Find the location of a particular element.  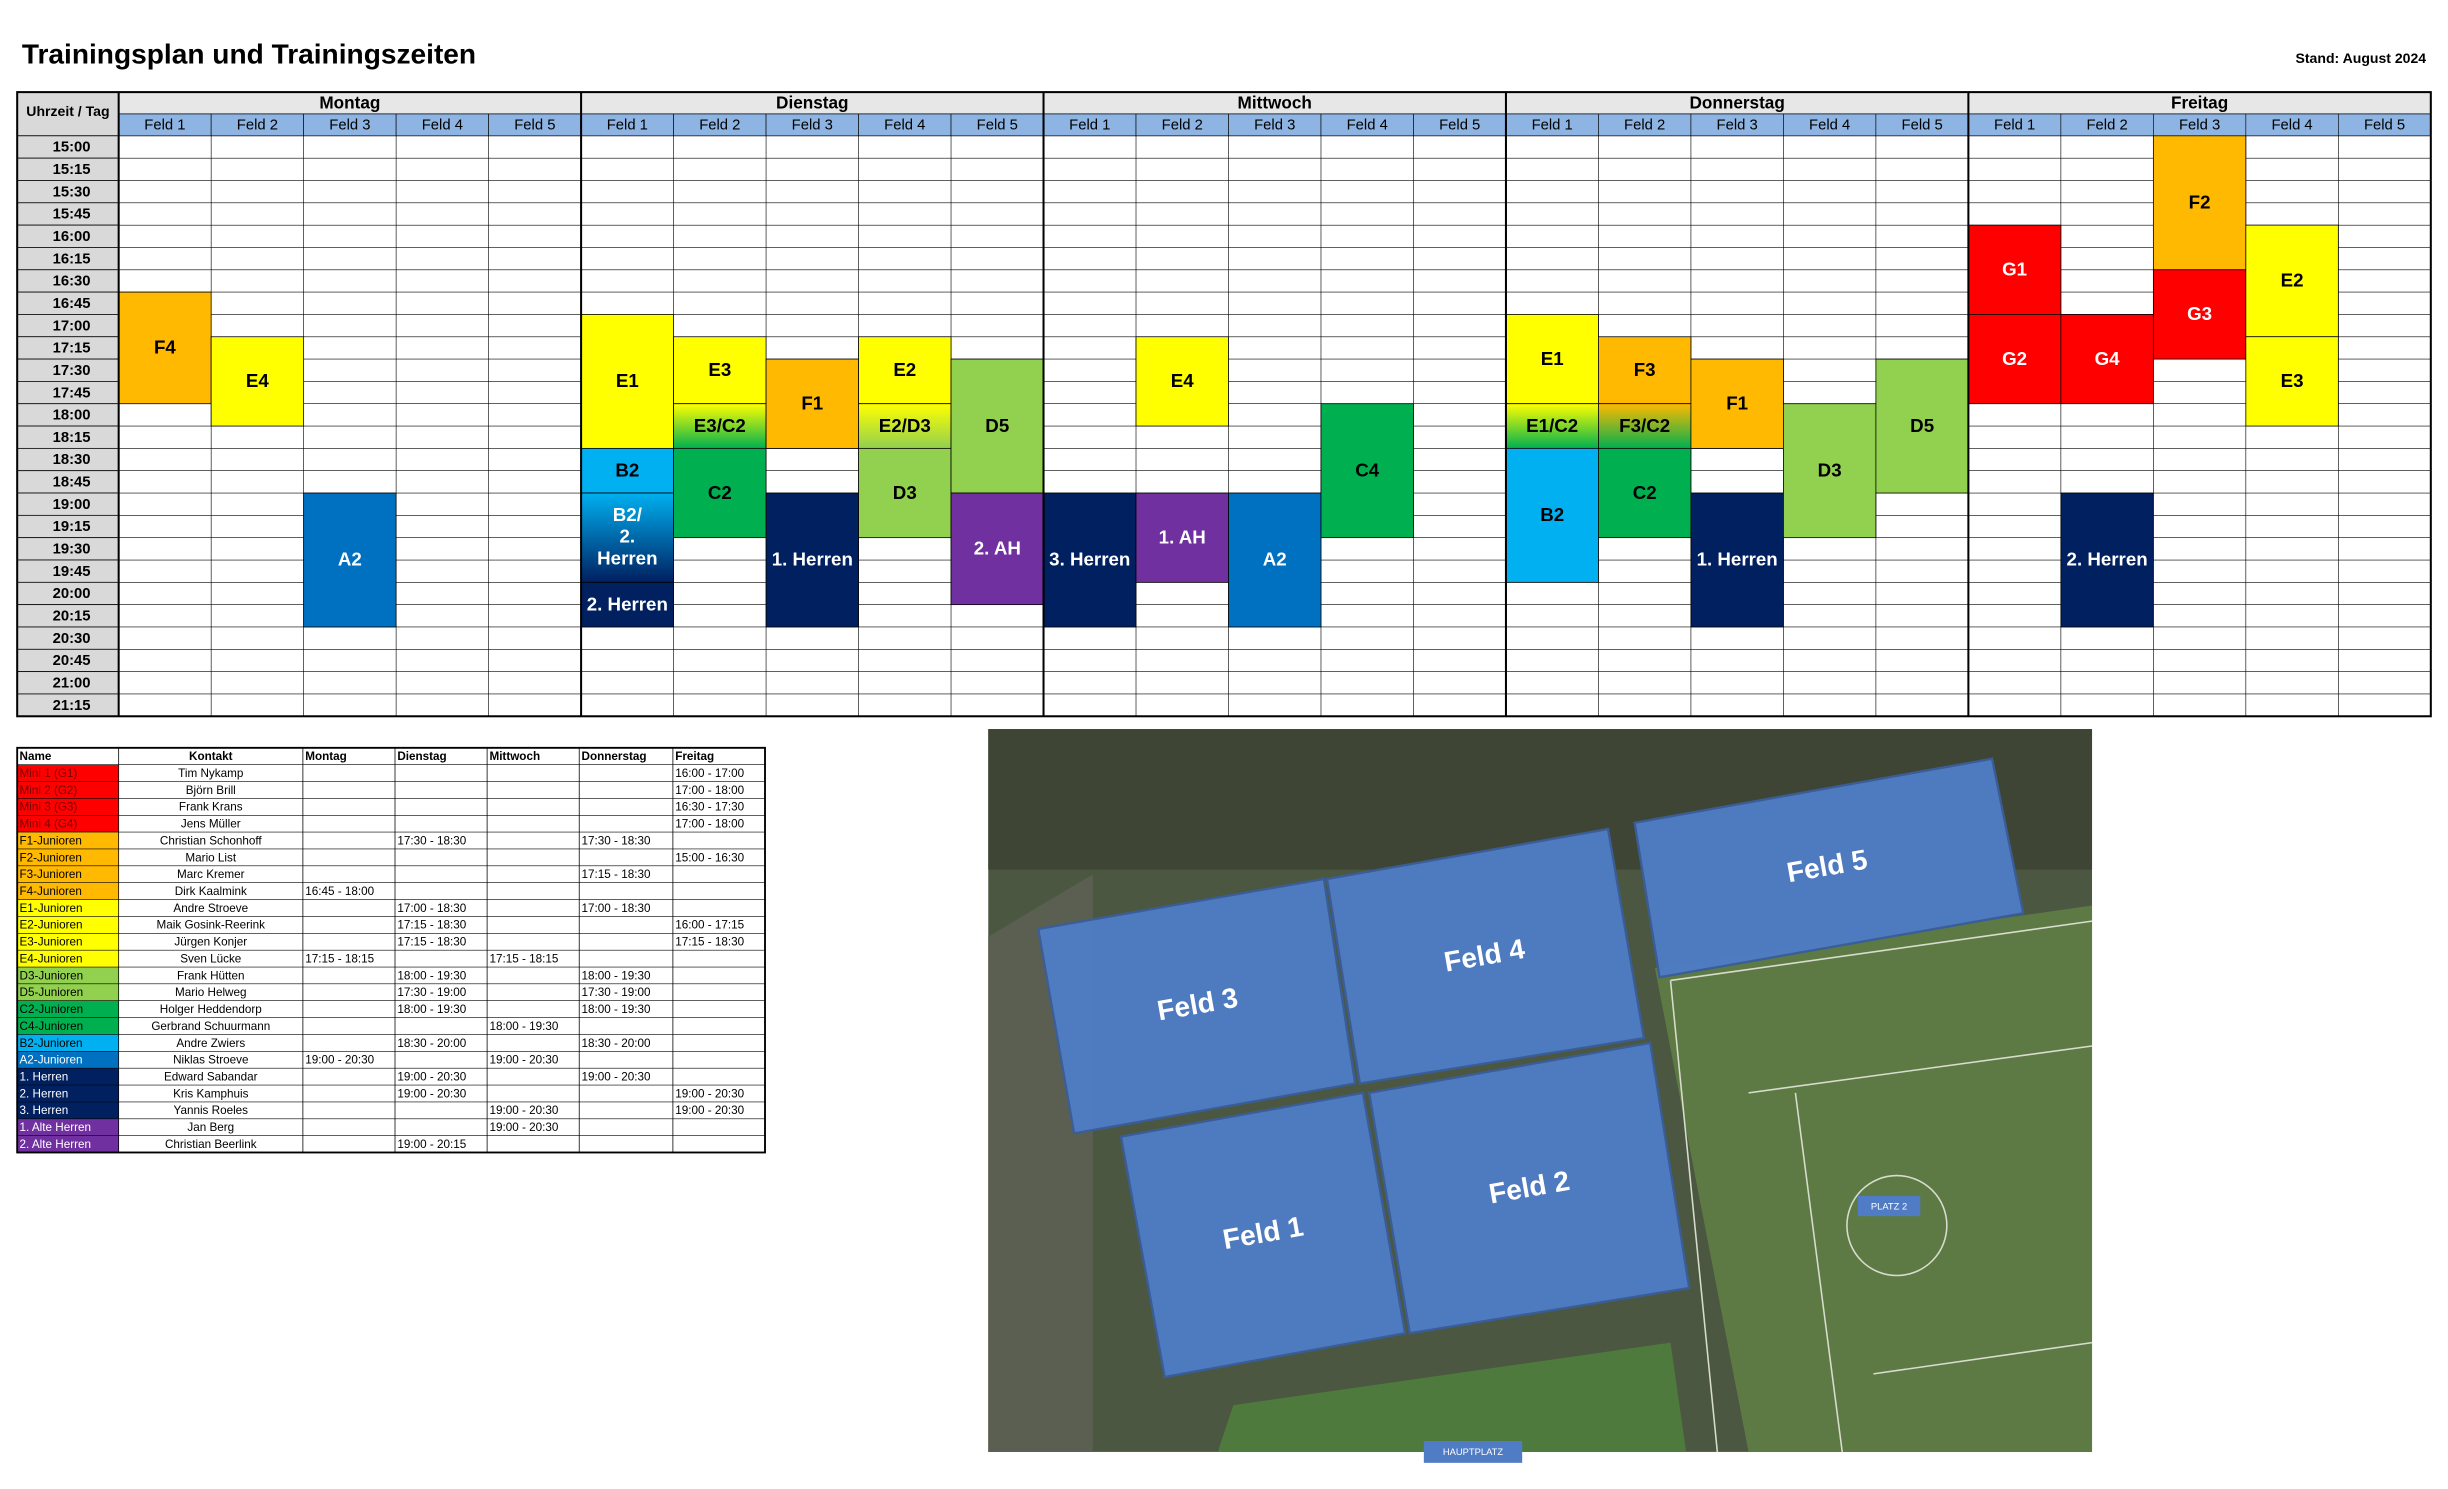

column-header: Kontakt is located at coordinates (211, 756).